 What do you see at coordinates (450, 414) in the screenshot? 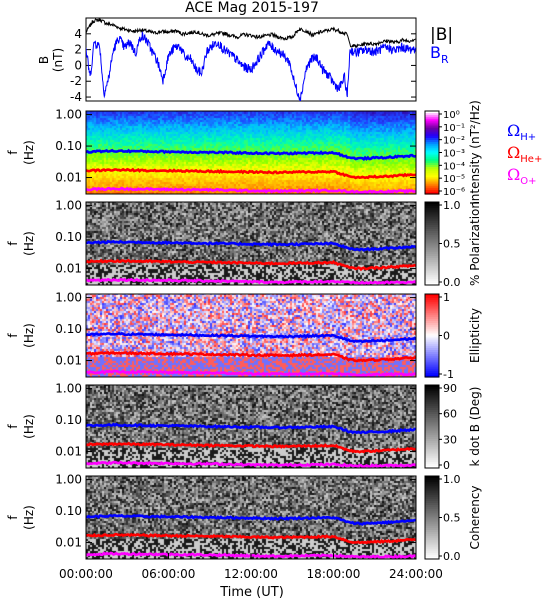
I see `kdotb-colorbar-tick: 60` at bounding box center [450, 414].